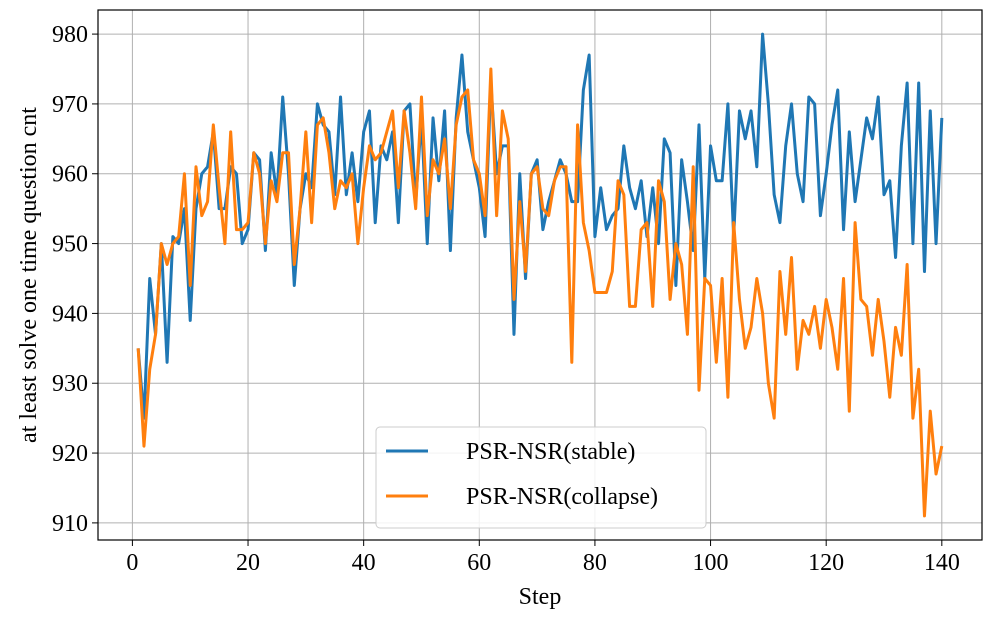 The height and width of the screenshot is (626, 996). What do you see at coordinates (479, 563) in the screenshot?
I see `x-tick-label: 60` at bounding box center [479, 563].